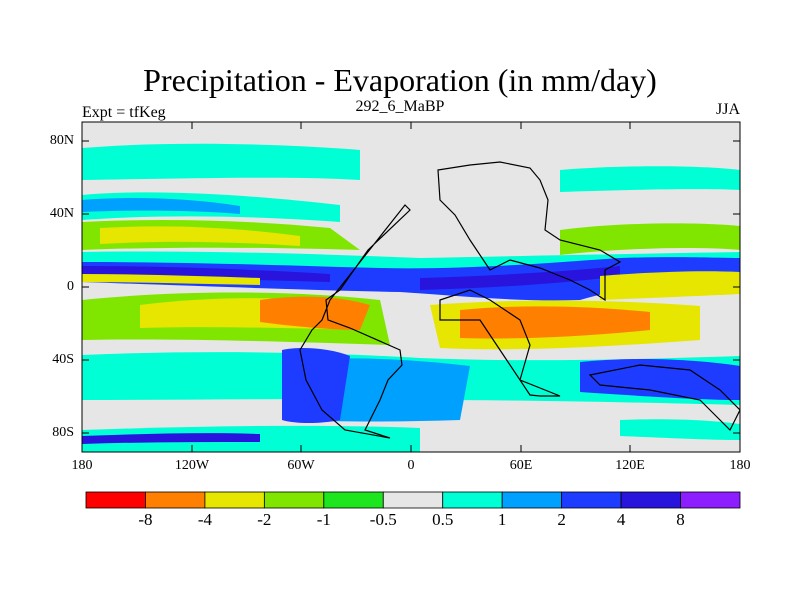 The height and width of the screenshot is (600, 800). What do you see at coordinates (301, 465) in the screenshot?
I see `lon-label-60w: 60W` at bounding box center [301, 465].